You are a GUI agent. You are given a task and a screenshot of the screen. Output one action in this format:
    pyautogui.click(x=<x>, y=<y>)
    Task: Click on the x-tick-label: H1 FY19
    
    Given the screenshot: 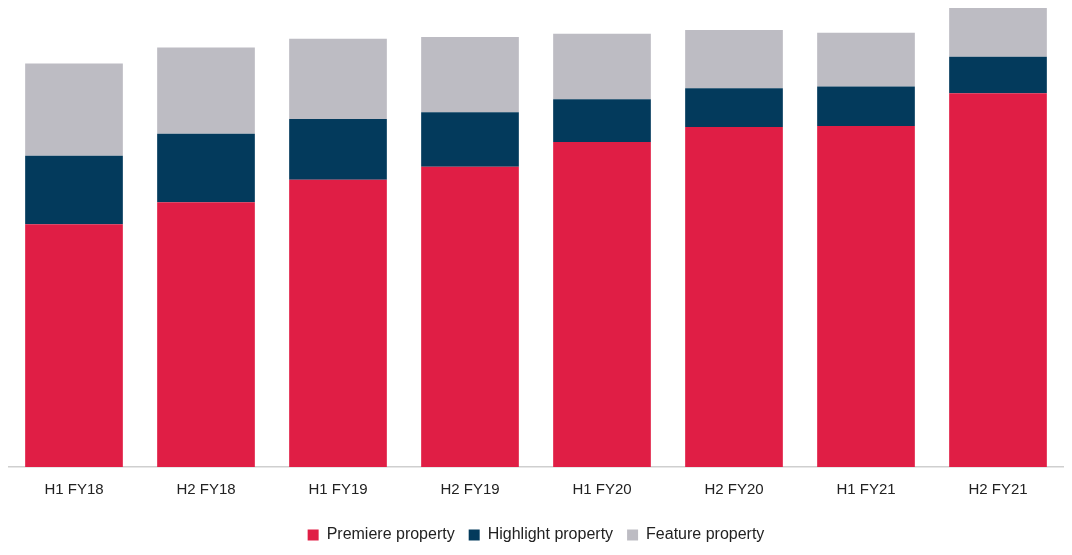 What is the action you would take?
    pyautogui.click(x=338, y=489)
    